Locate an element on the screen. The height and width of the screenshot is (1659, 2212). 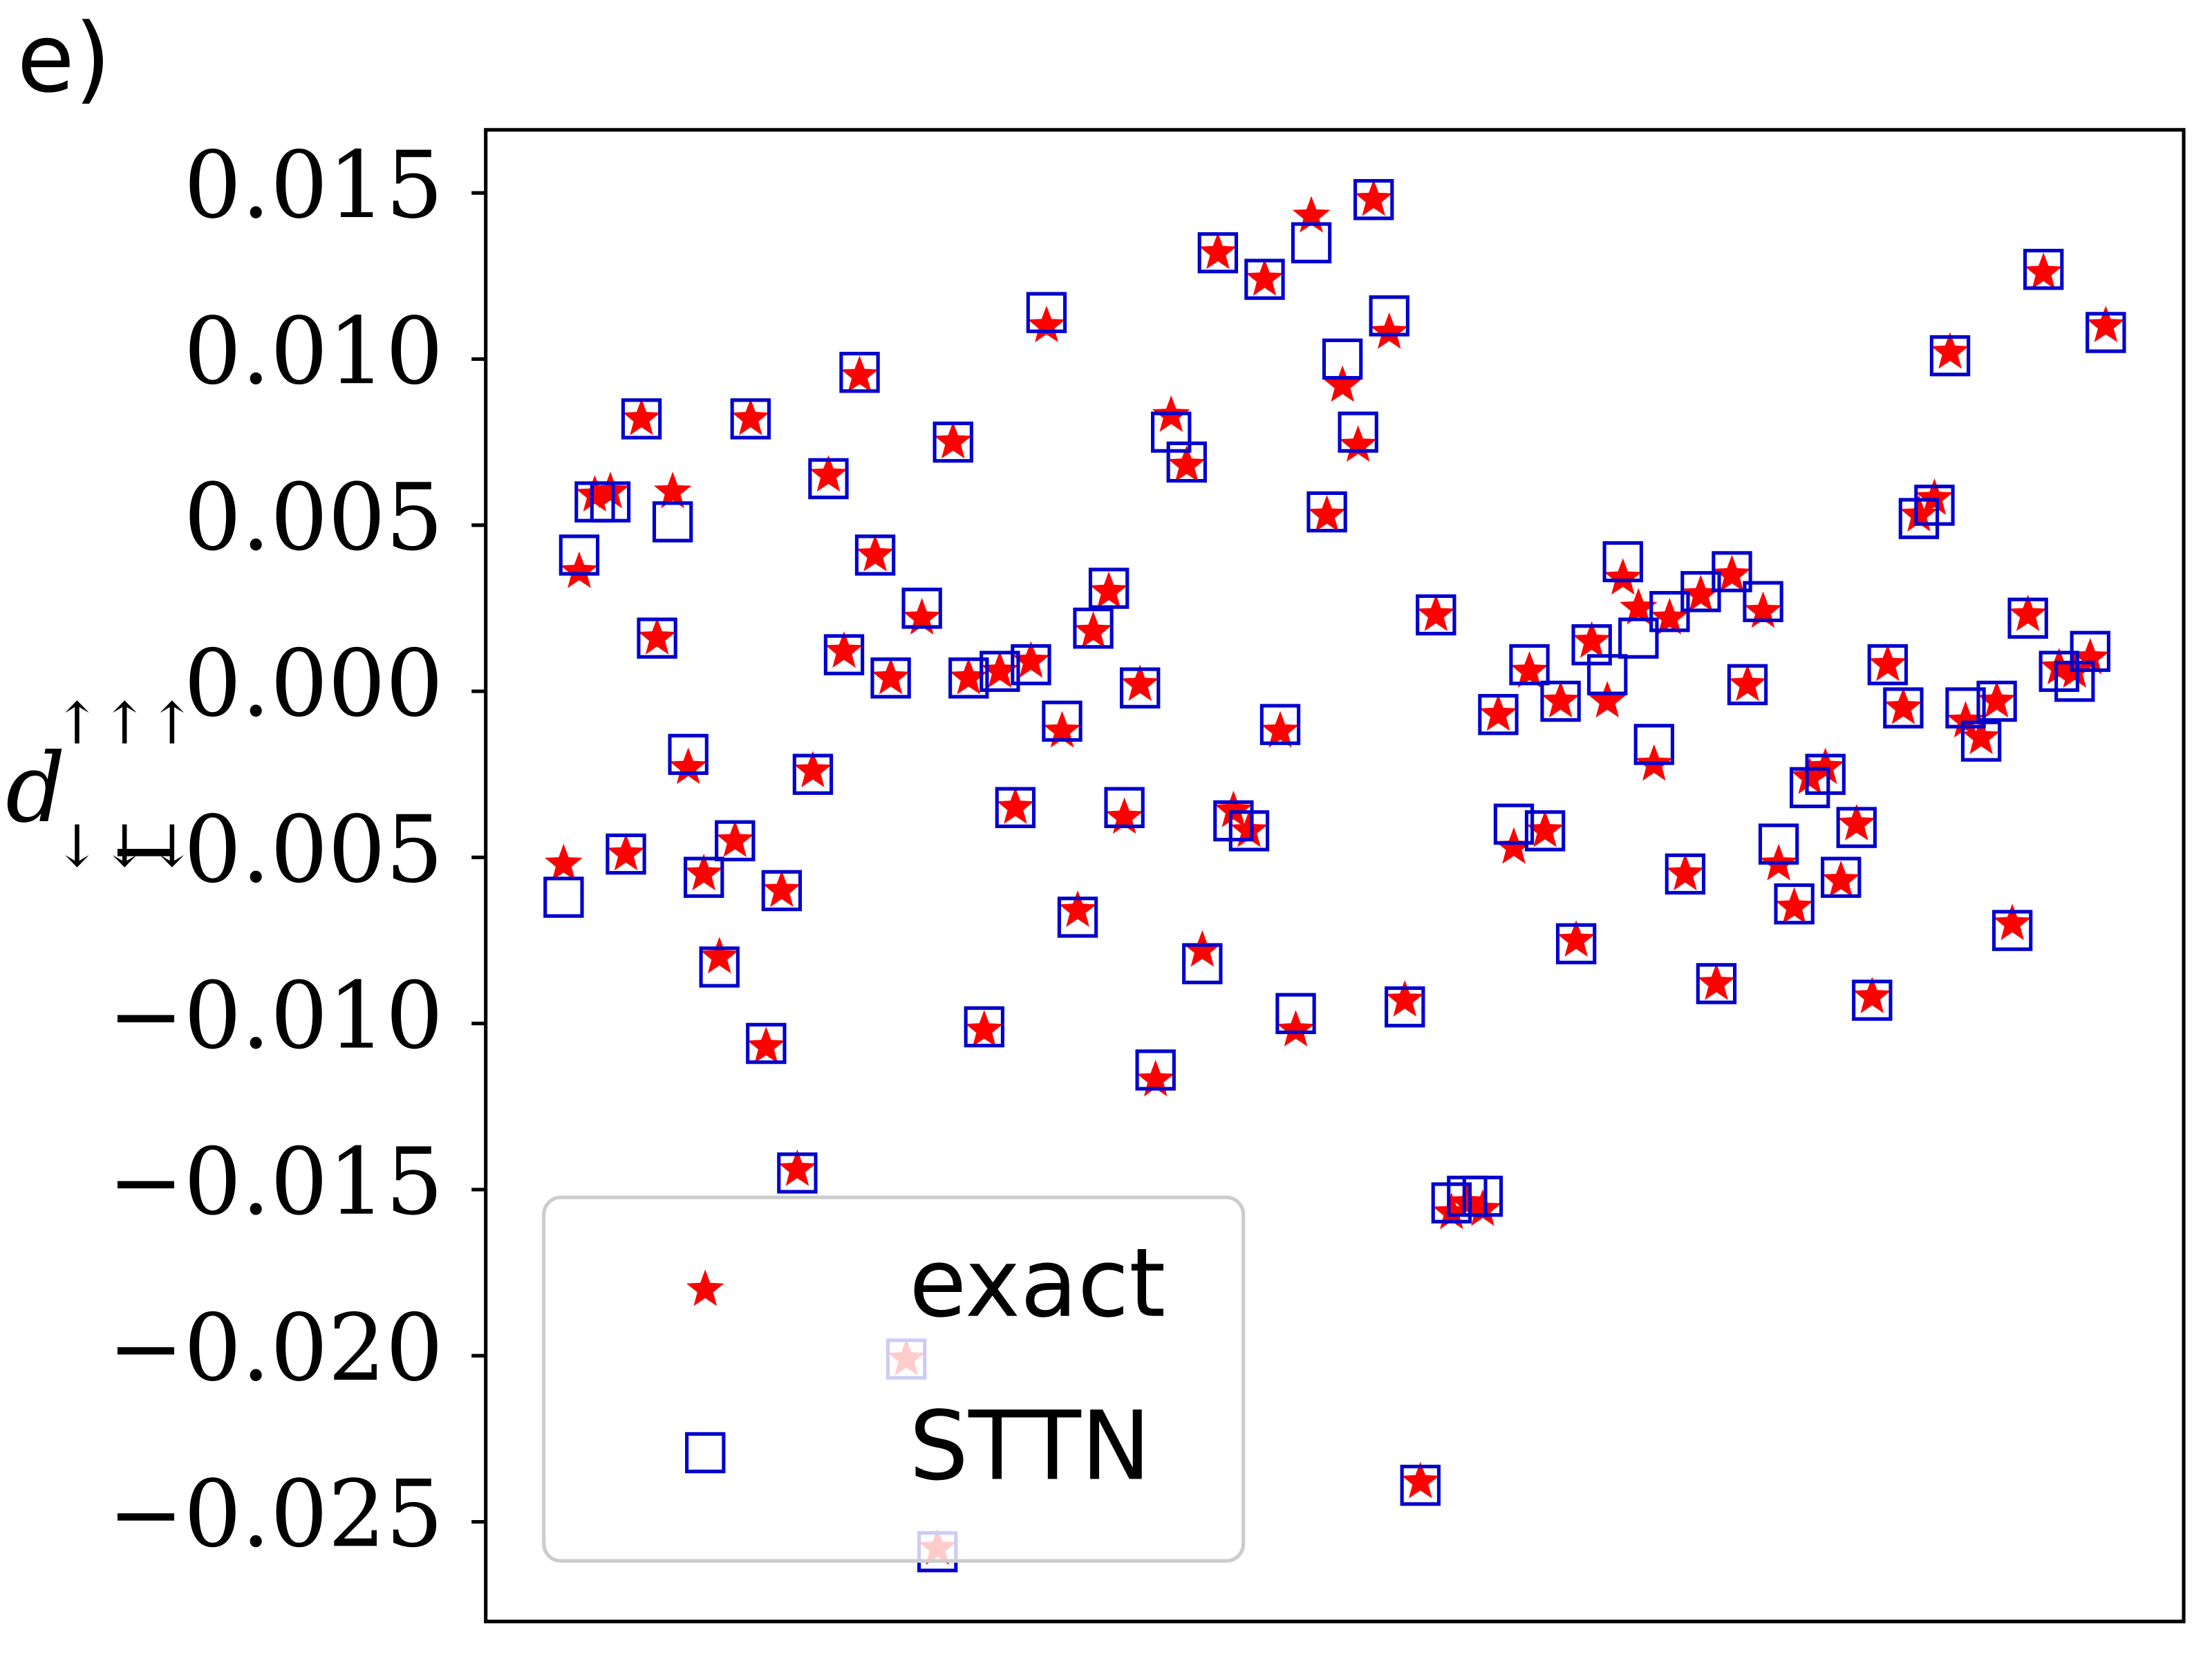
y-tick-label: 0.000 is located at coordinates (313, 684).